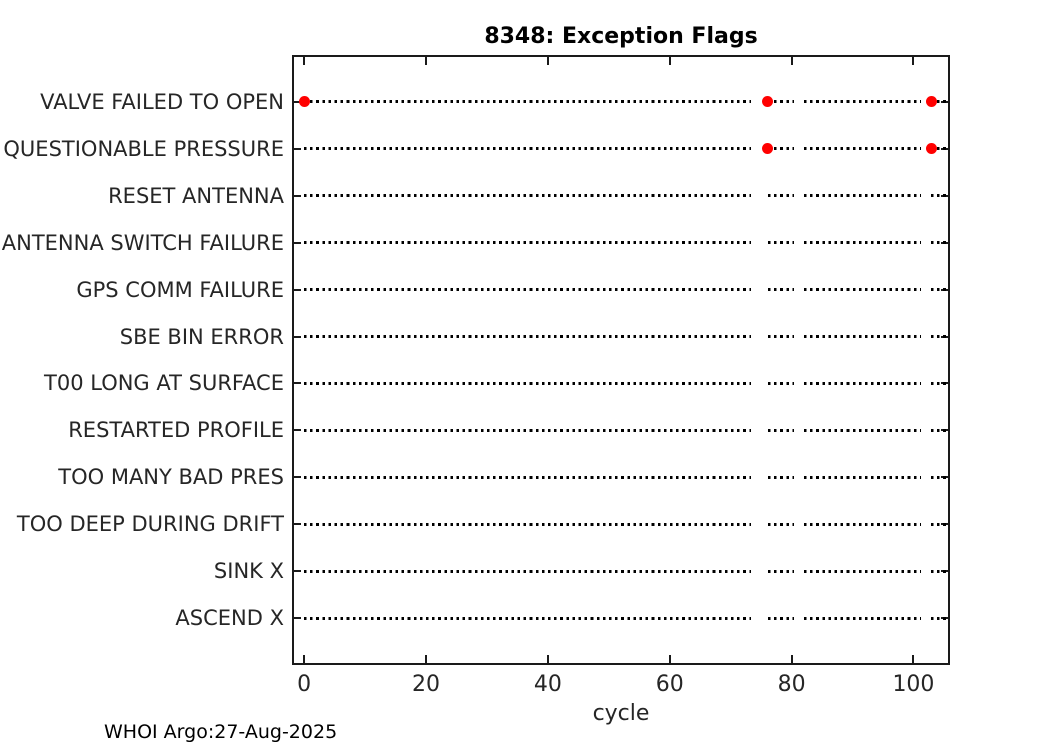  What do you see at coordinates (196, 195) in the screenshot?
I see `y-tick-label: RESET ANTENNA` at bounding box center [196, 195].